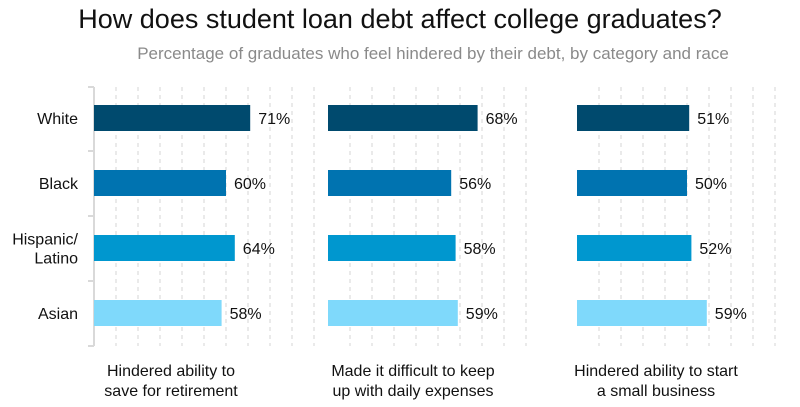  Describe the element at coordinates (59, 184) in the screenshot. I see `category-label: Black` at that location.